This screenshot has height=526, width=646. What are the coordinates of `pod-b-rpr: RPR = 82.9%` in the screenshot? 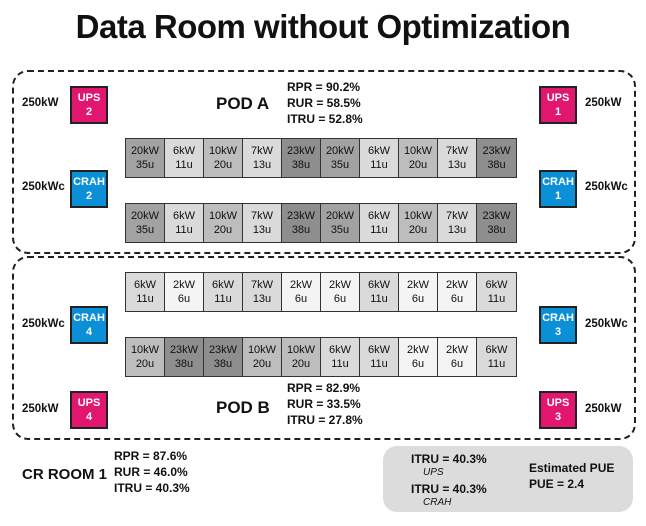 It's located at (324, 388).